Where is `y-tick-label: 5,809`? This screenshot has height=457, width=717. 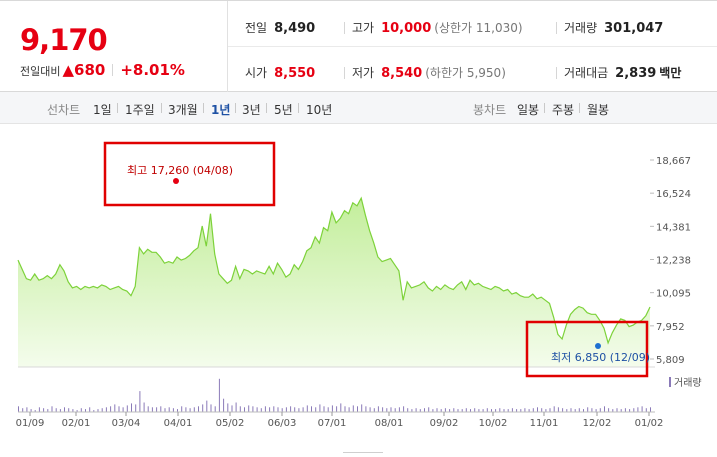 y-tick-label: 5,809 is located at coordinates (670, 360).